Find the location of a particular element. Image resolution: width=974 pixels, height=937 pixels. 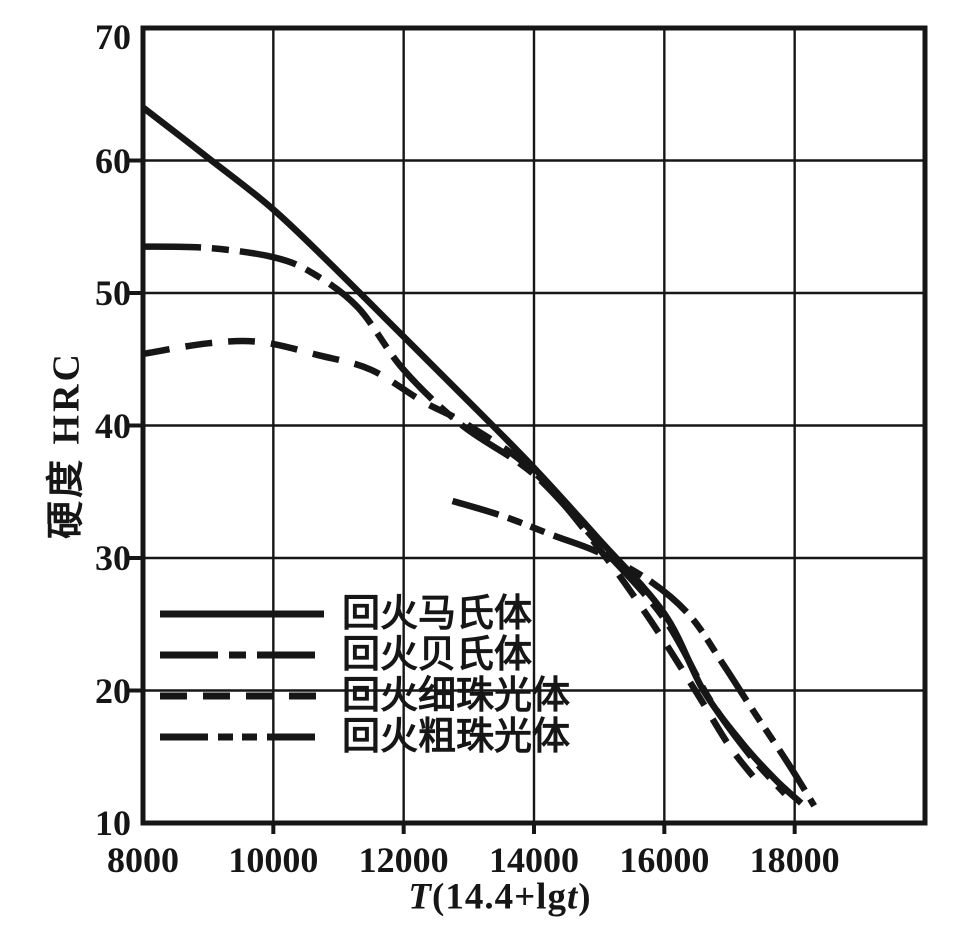

y-tick-label: 20 is located at coordinates (113, 690).